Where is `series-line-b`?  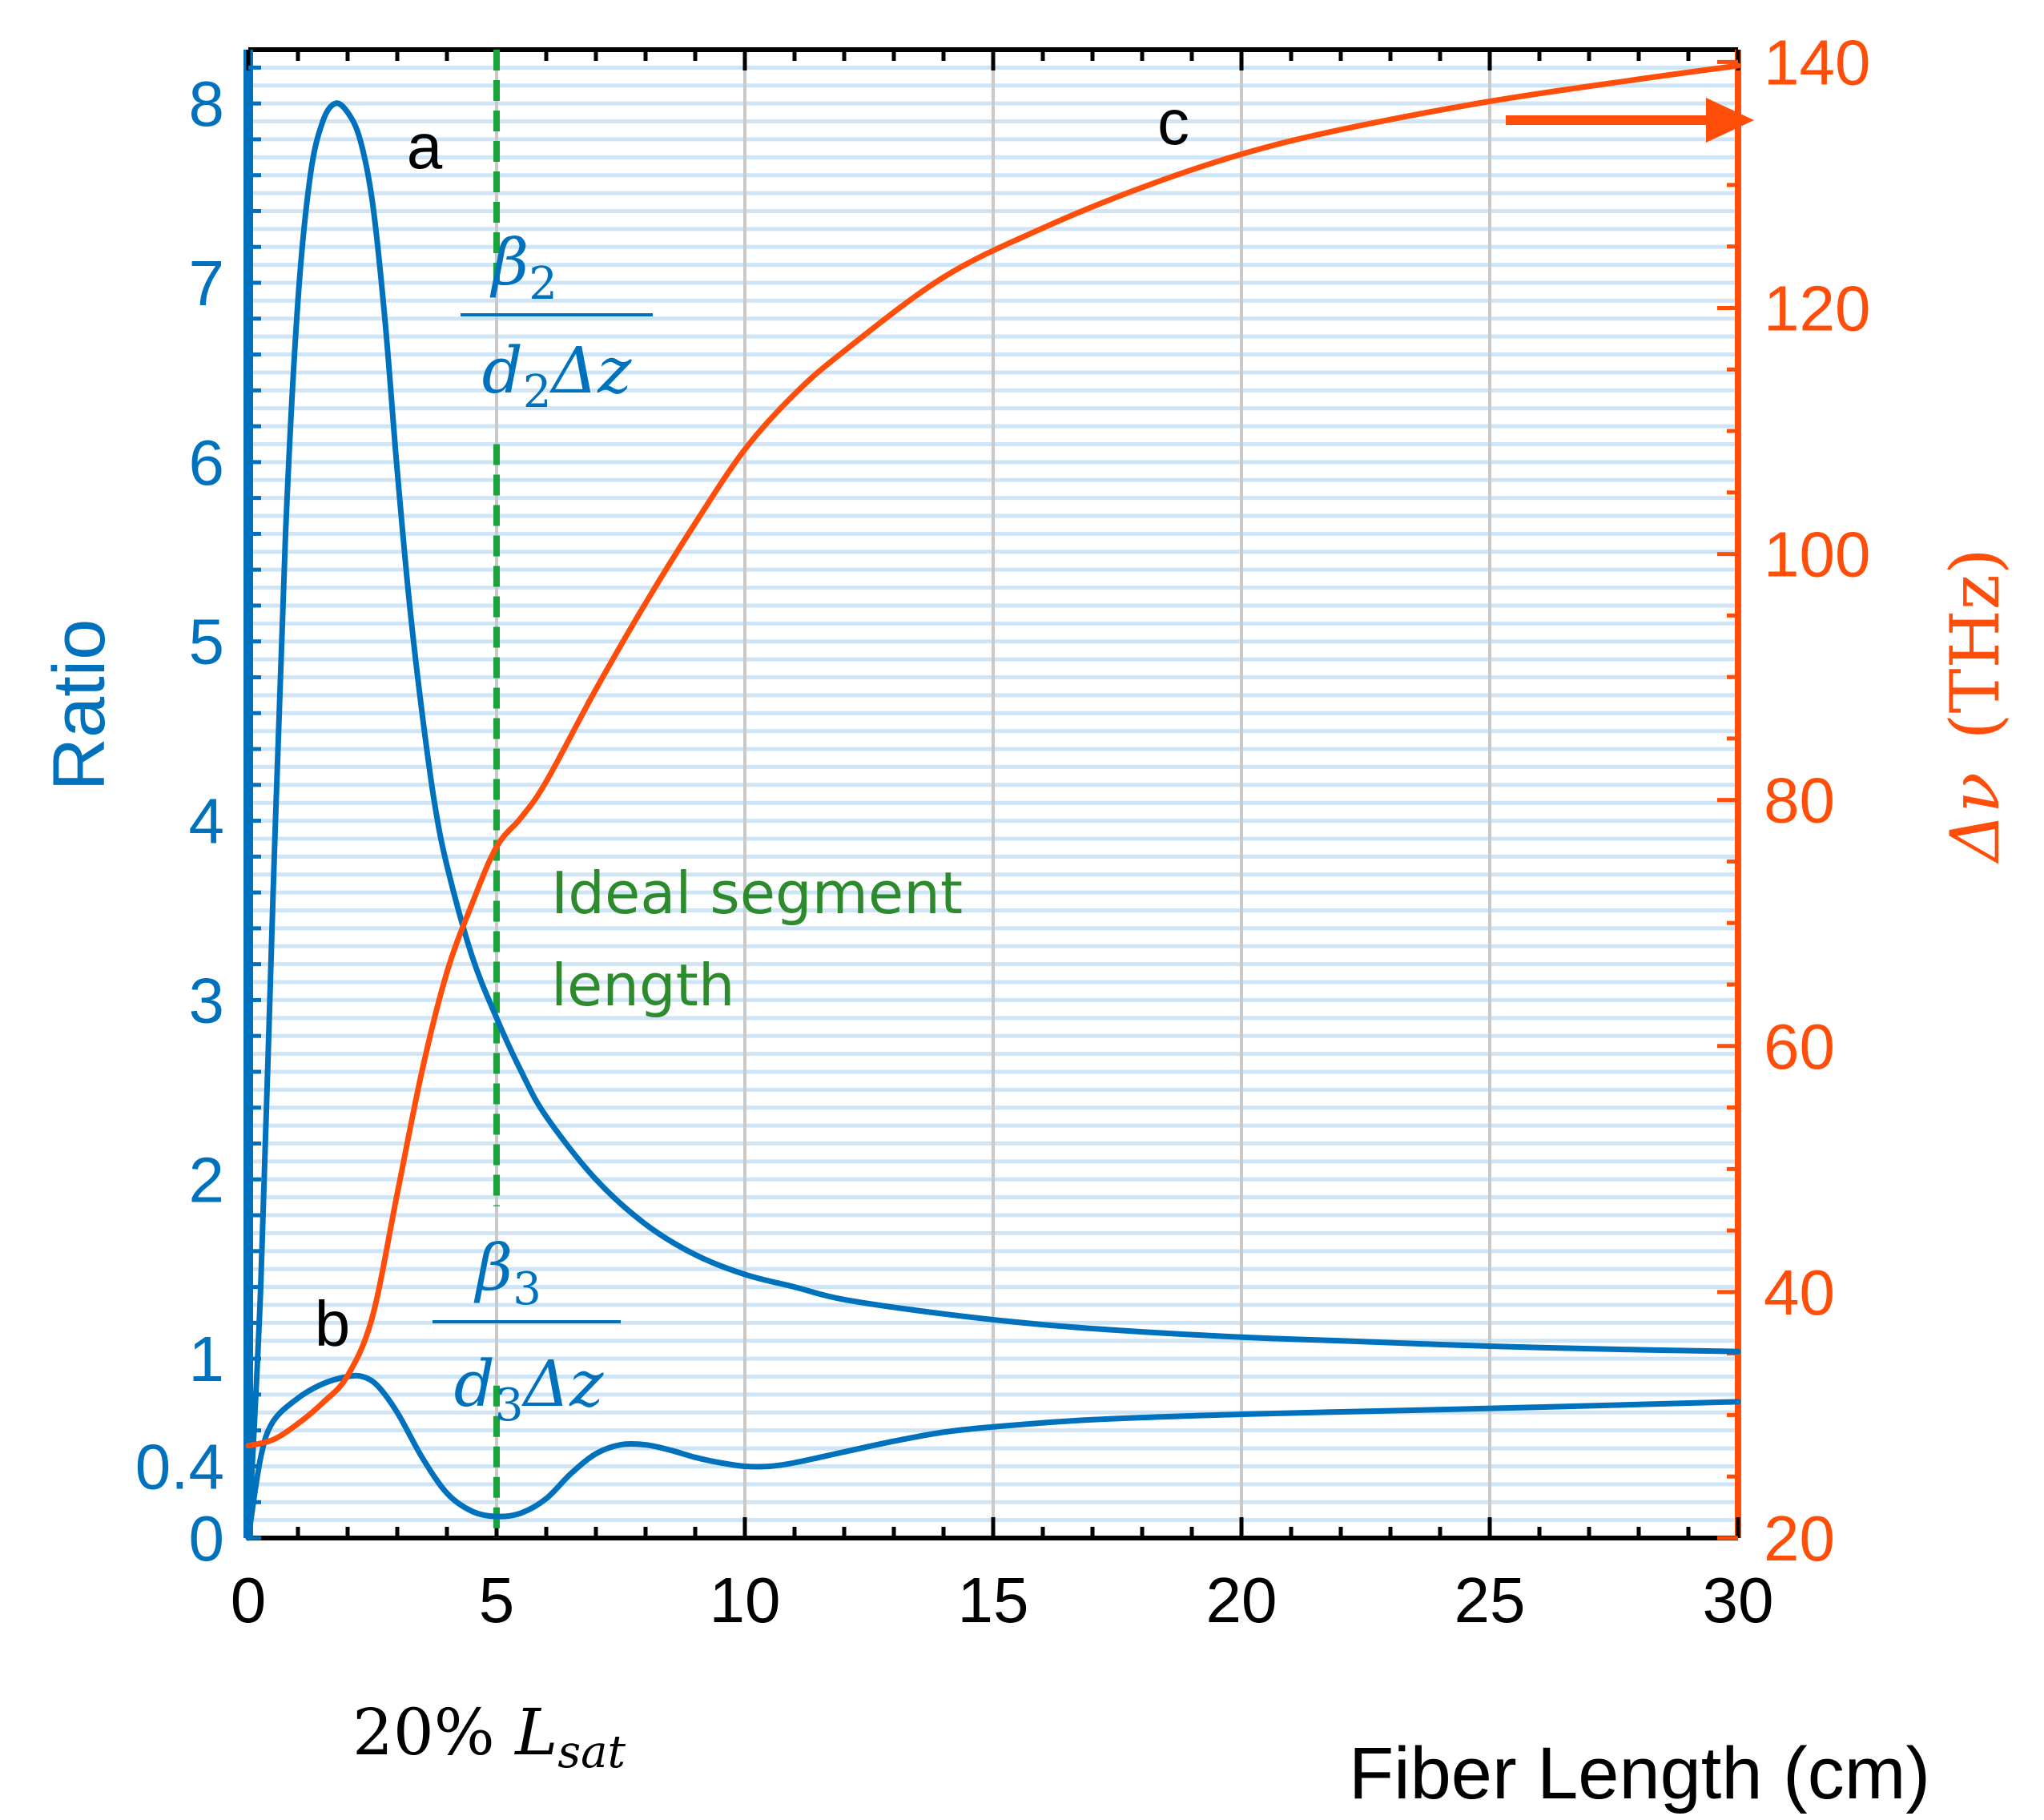
series-line-b is located at coordinates (993, 1456).